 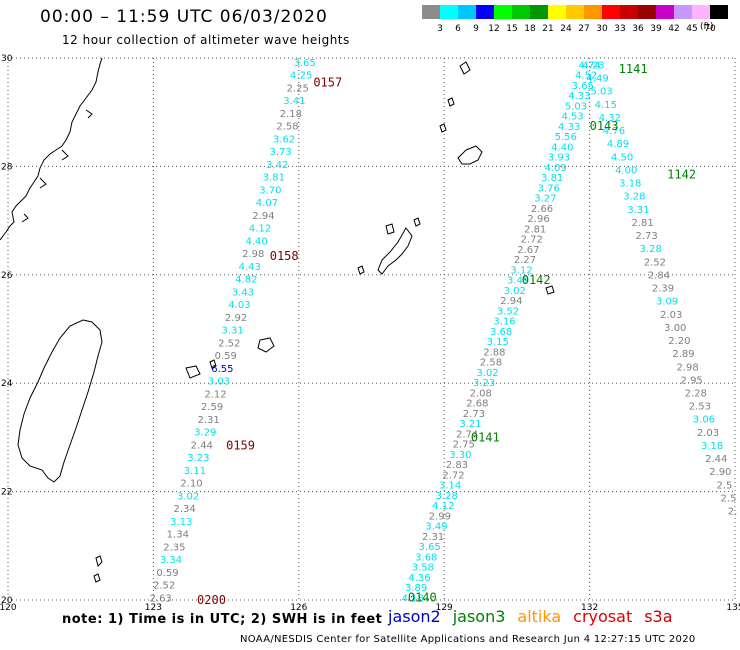 What do you see at coordinates (277, 165) in the screenshot?
I see `swh-value: 3.42` at bounding box center [277, 165].